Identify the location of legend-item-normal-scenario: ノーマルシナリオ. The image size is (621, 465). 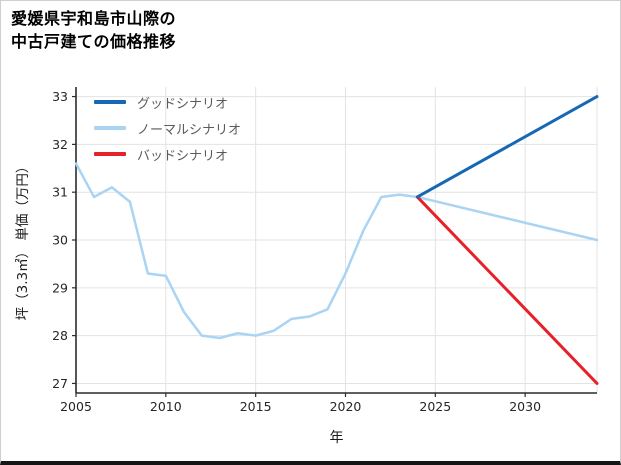
(168, 129).